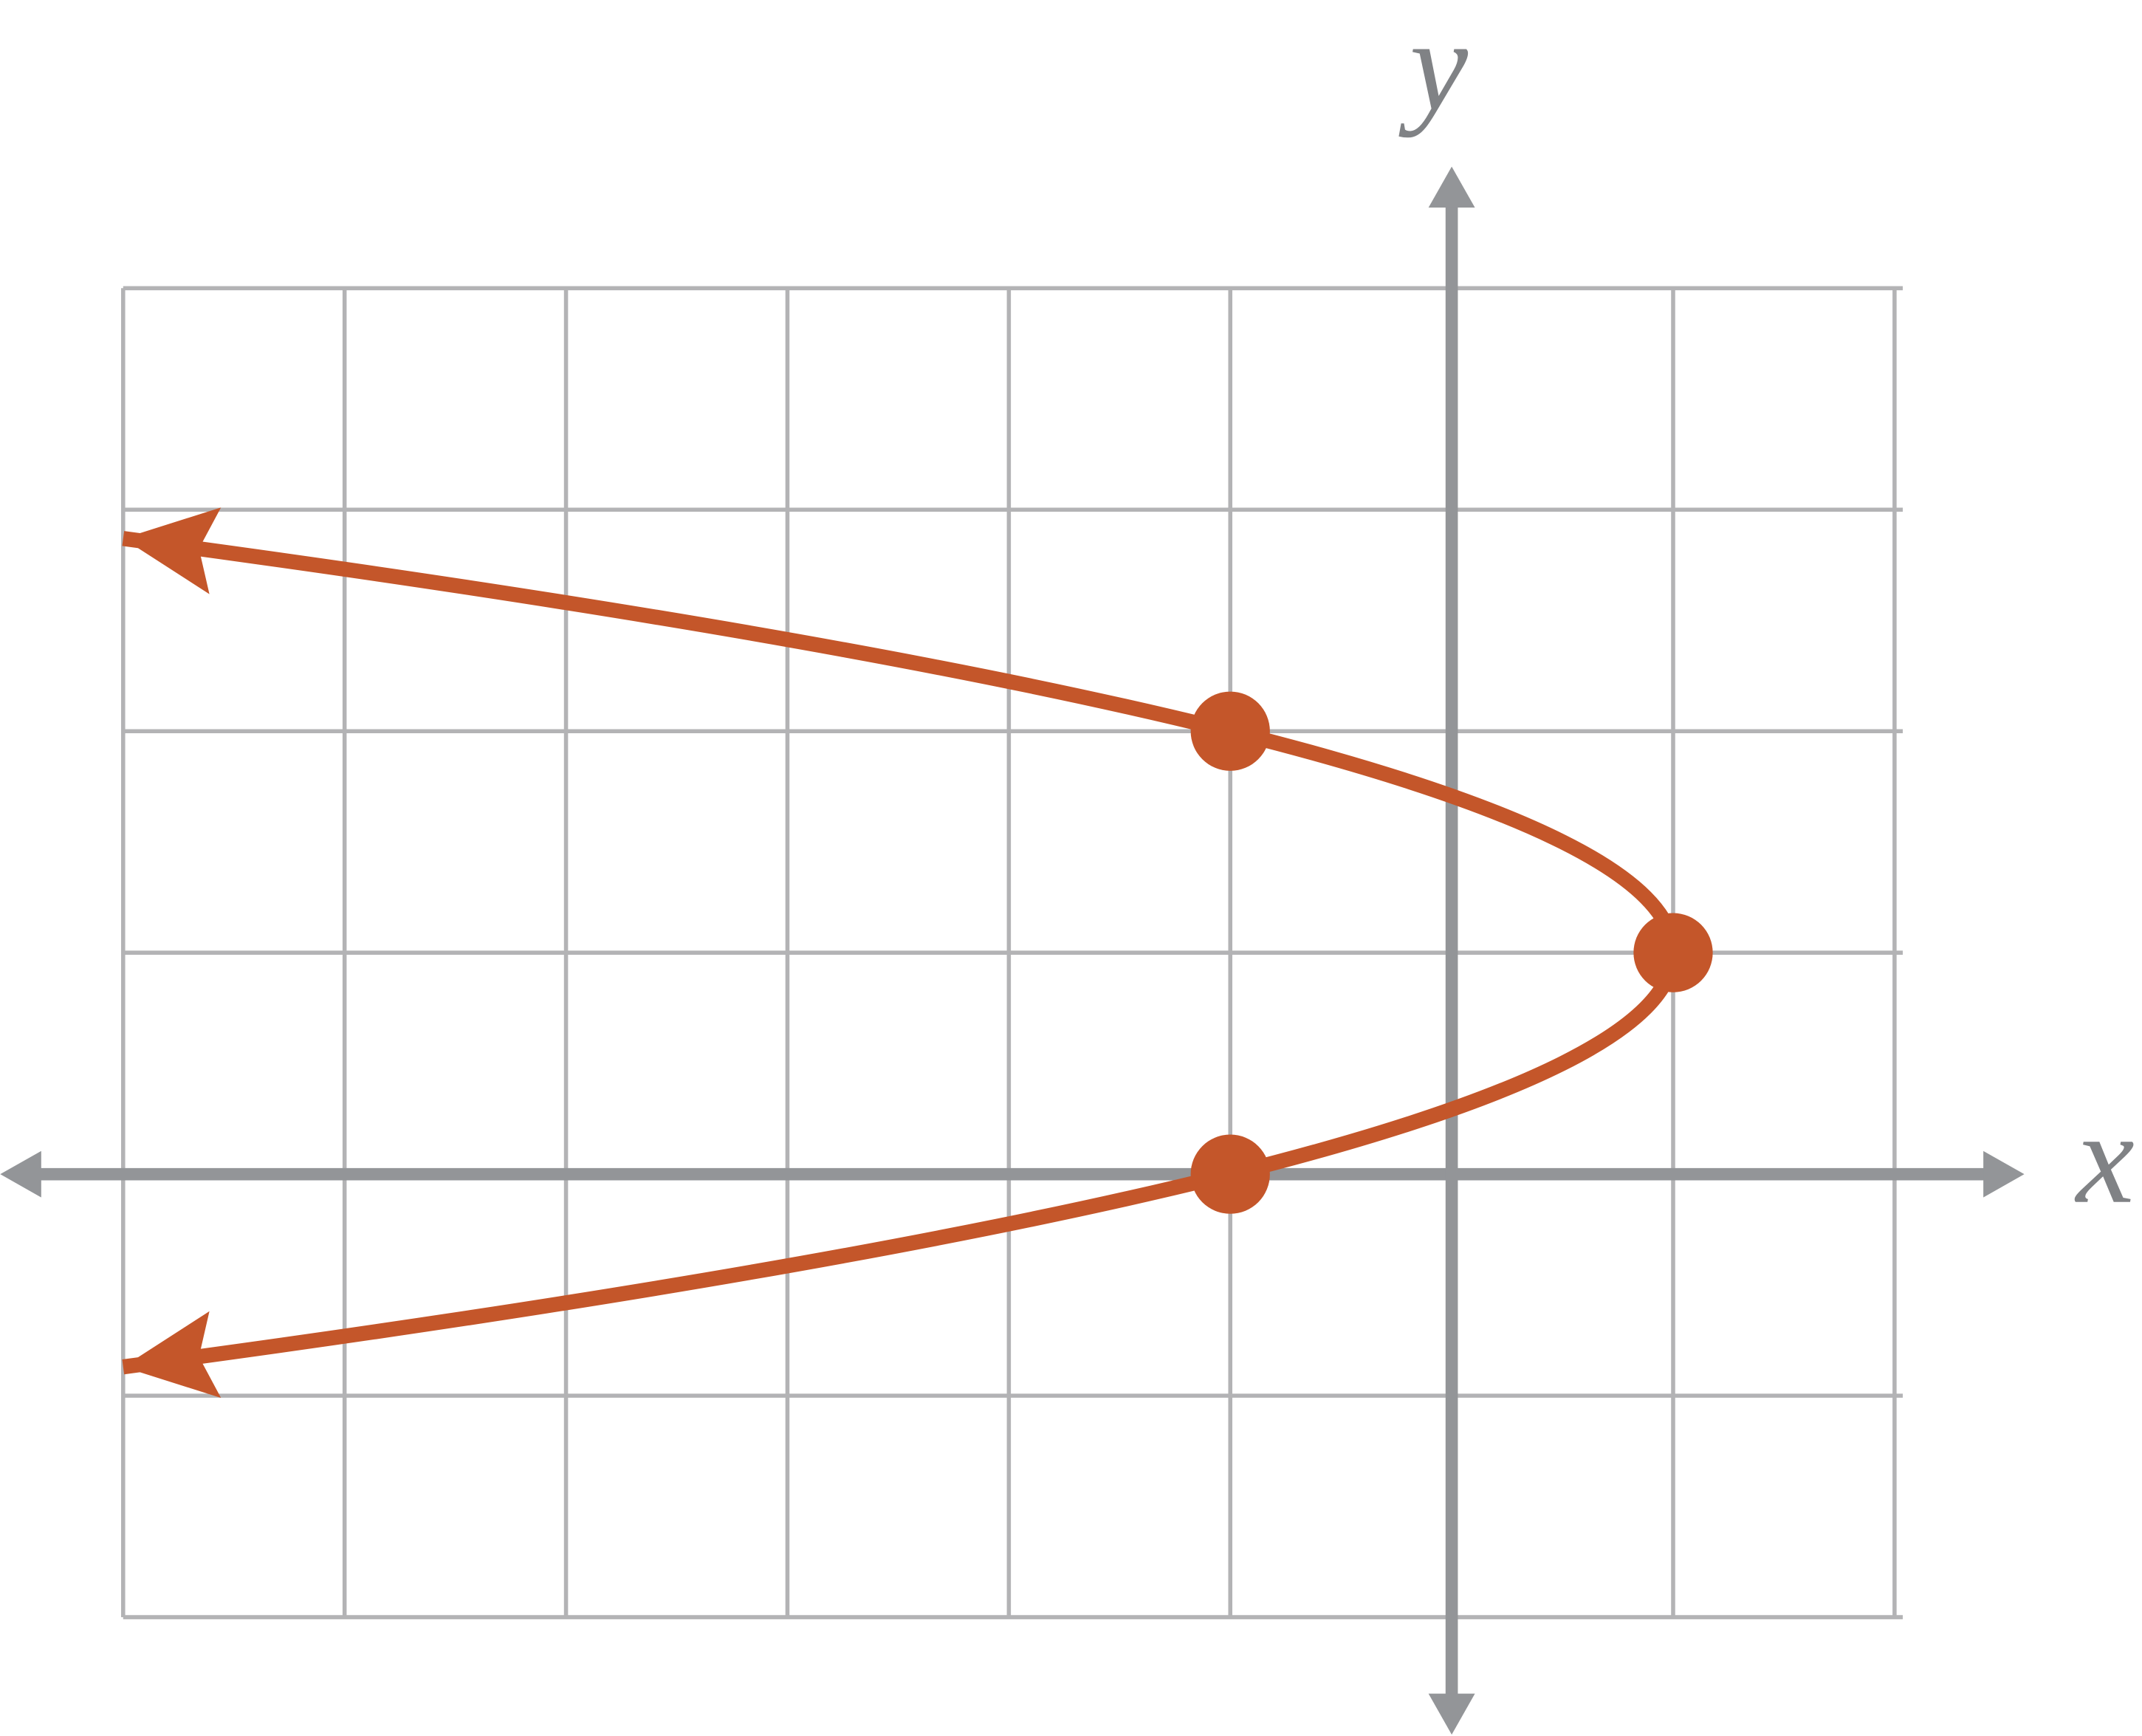 This screenshot has width=2142, height=1736. I want to click on y-axis-label: y, so click(1433, 69).